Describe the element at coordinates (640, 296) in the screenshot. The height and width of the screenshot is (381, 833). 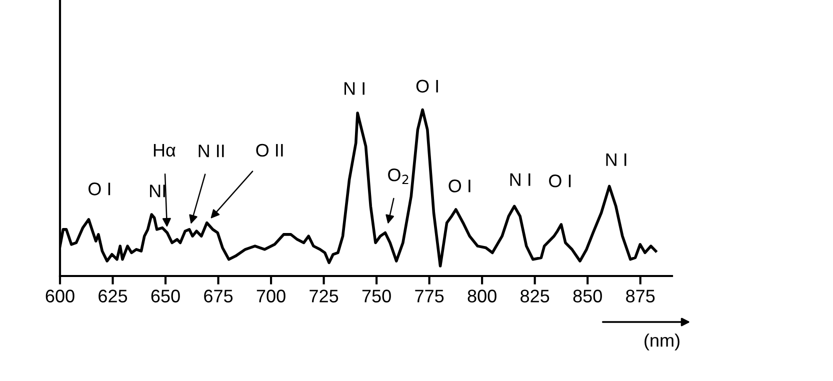
I see `x-tick-label: 875` at that location.